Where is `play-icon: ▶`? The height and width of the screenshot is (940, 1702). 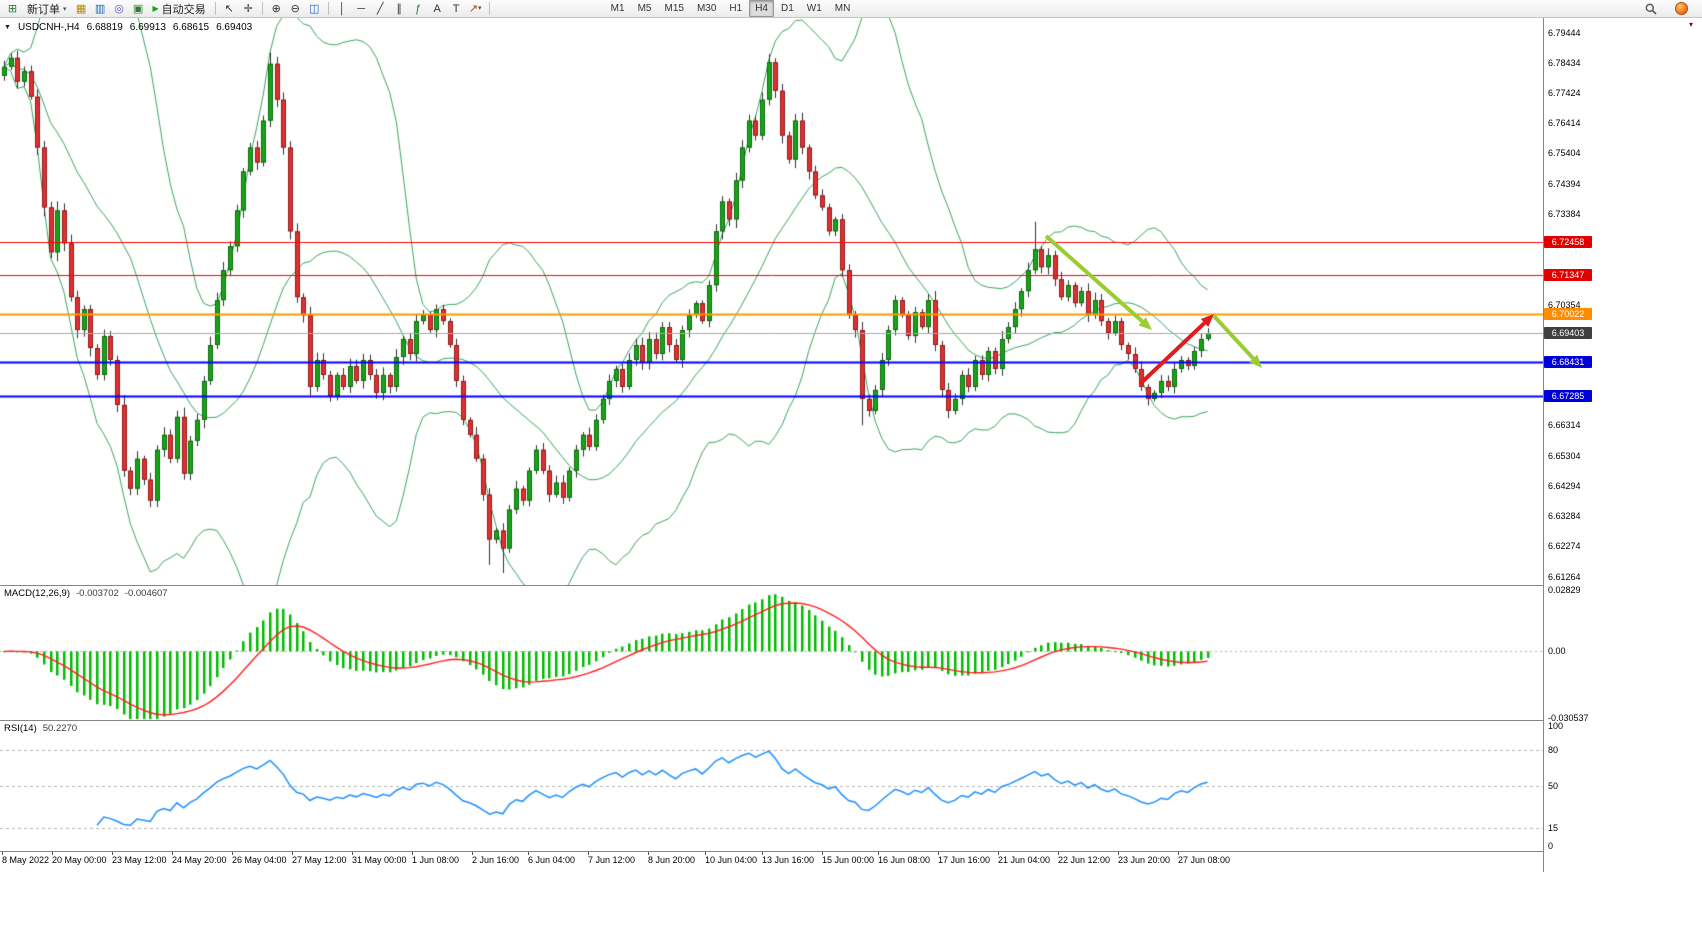 play-icon: ▶ is located at coordinates (155, 8).